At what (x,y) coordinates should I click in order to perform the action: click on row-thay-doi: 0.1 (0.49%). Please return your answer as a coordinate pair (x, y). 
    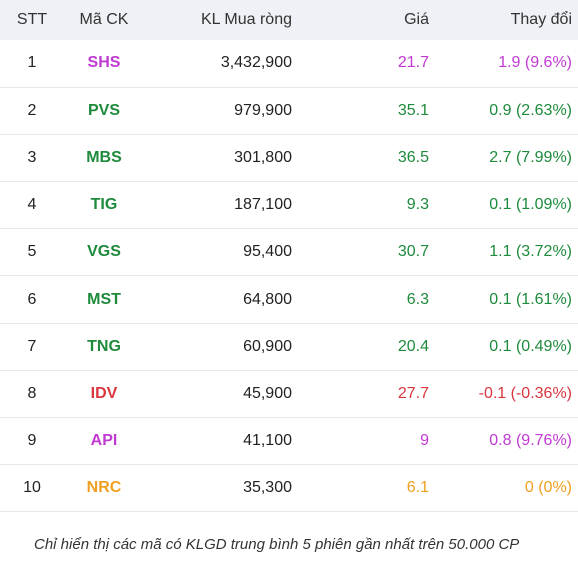
    Looking at the image, I should click on (530, 346).